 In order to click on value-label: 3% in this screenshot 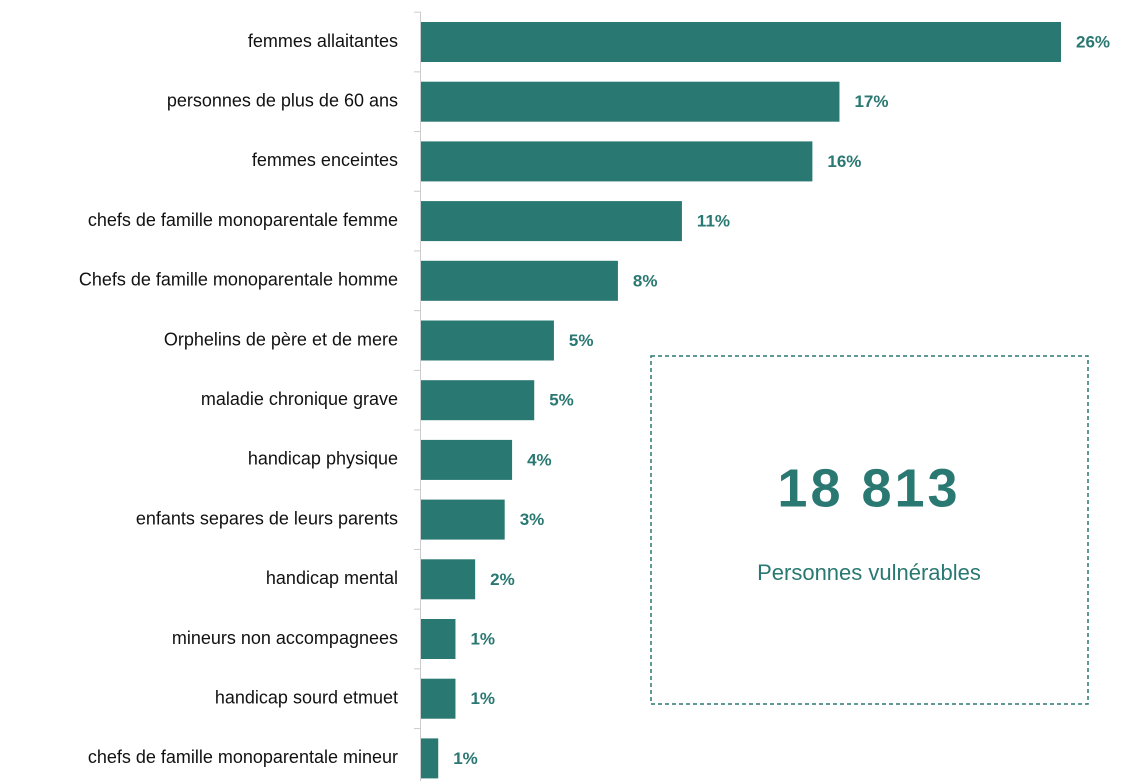, I will do `click(532, 519)`.